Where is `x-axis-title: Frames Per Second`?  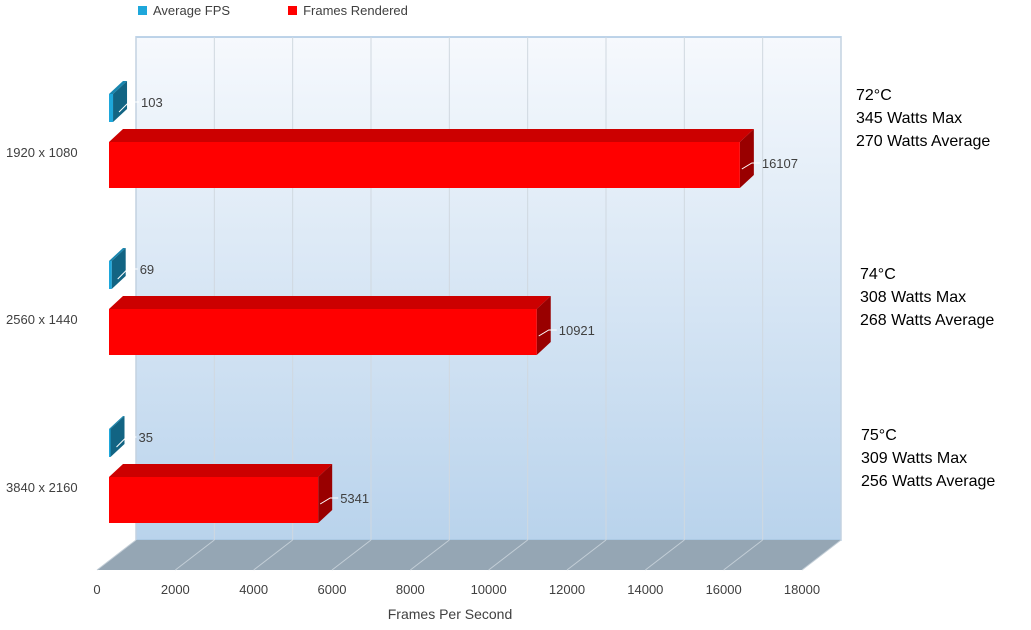 x-axis-title: Frames Per Second is located at coordinates (450, 614).